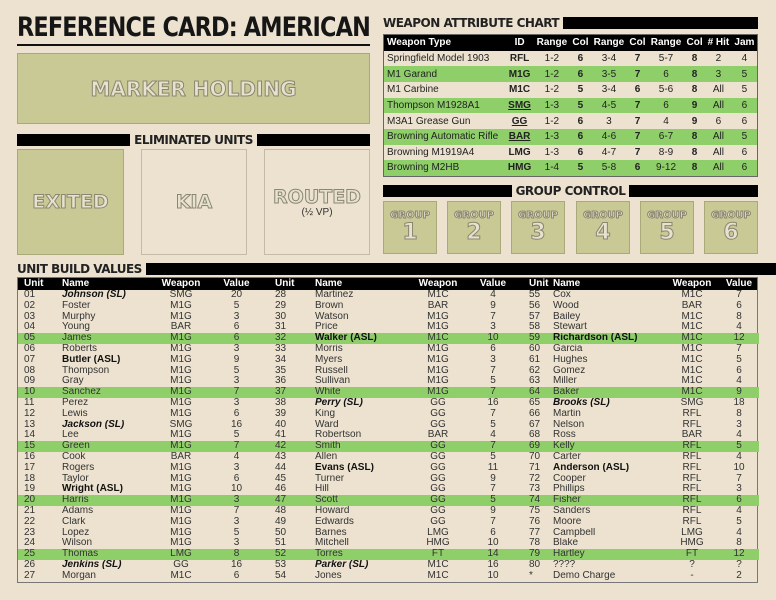 The width and height of the screenshot is (776, 600). I want to click on weapon-row: M1 Carbine M1C 1-2 5 3-4 6 5-6 8 All 5, so click(571, 90).